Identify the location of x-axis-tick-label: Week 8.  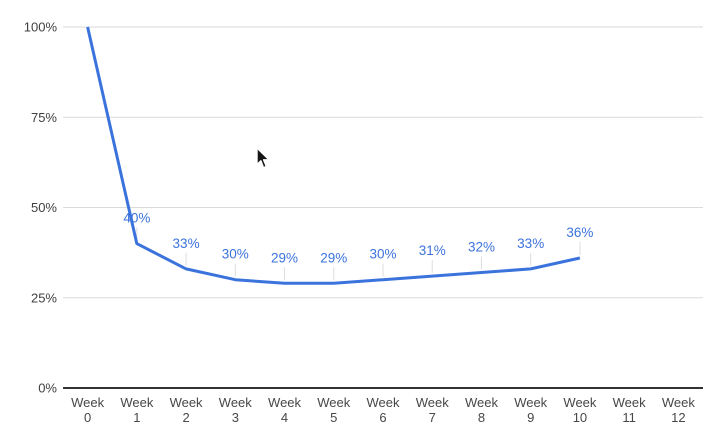
(481, 410).